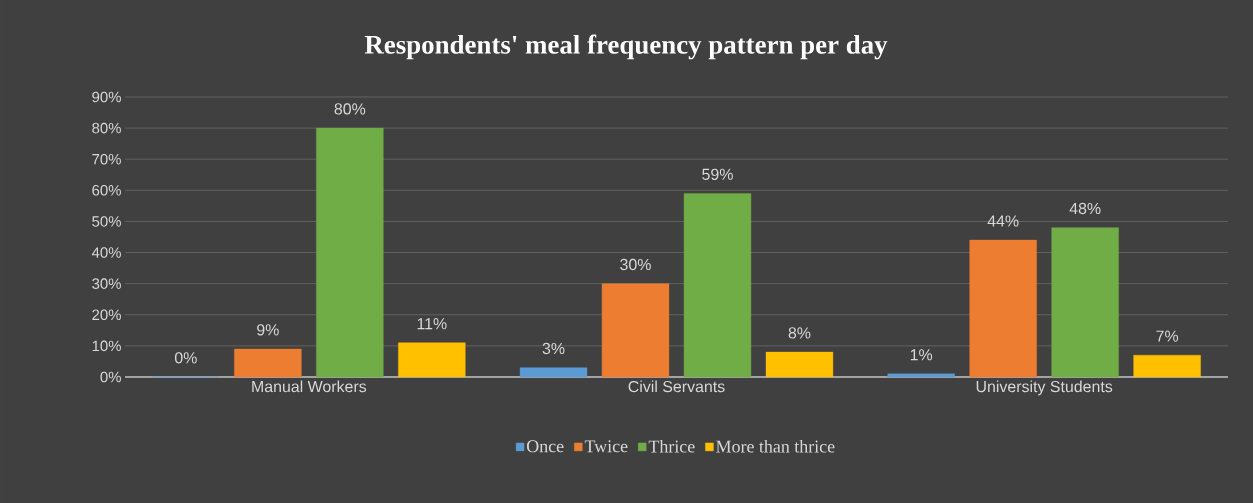  I want to click on y-tick-label: 90%, so click(106, 97).